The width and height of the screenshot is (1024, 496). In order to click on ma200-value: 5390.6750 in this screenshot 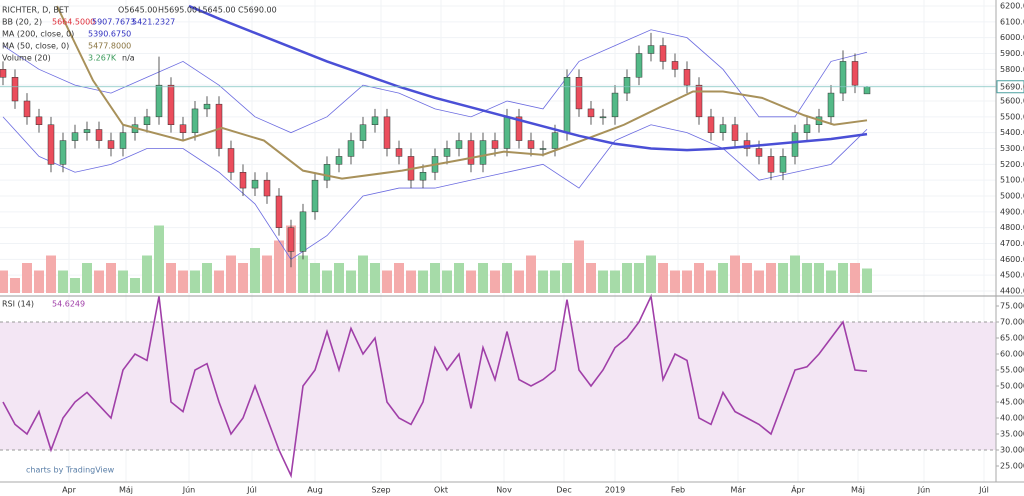, I will do `click(109, 34)`.